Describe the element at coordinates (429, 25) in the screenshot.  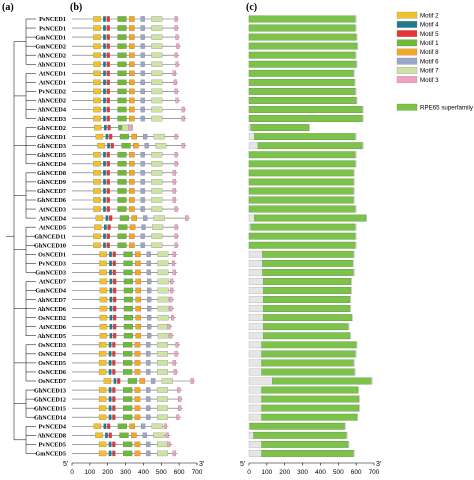
I see `legend-label: Motif 4` at that location.